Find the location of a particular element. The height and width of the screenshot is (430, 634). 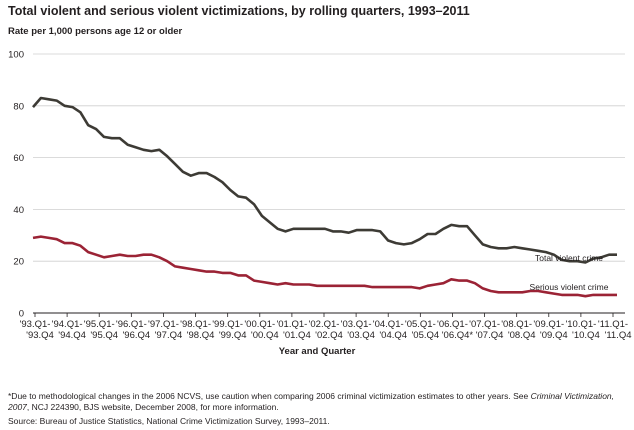

series-labels: Total violent crime Serious violent crime is located at coordinates (569, 272).